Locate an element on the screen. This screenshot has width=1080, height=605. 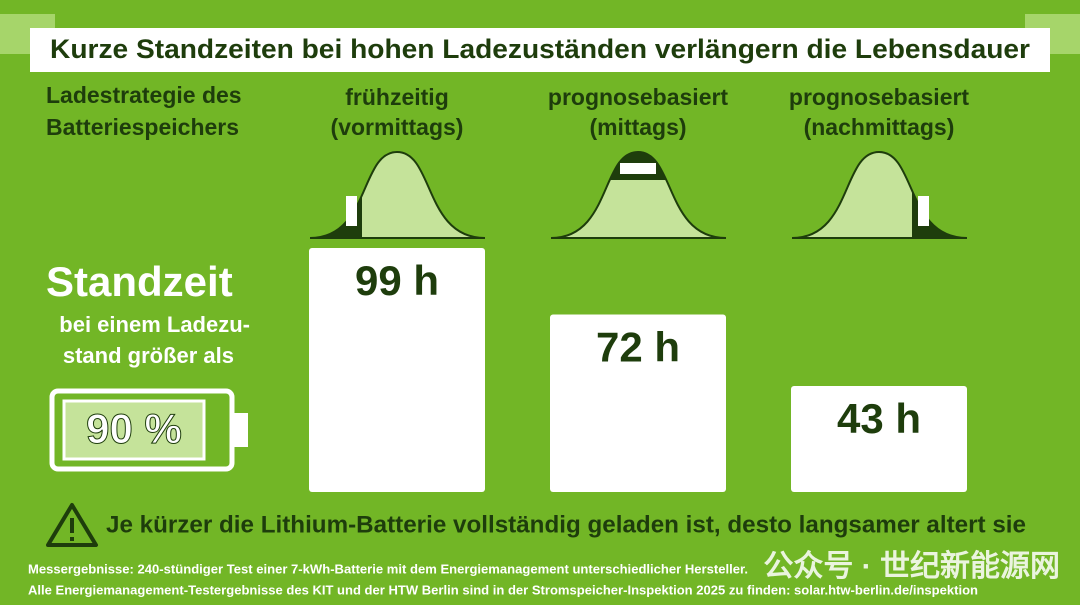
category-label: prognosebasiert (mittags) is located at coordinates (638, 112).